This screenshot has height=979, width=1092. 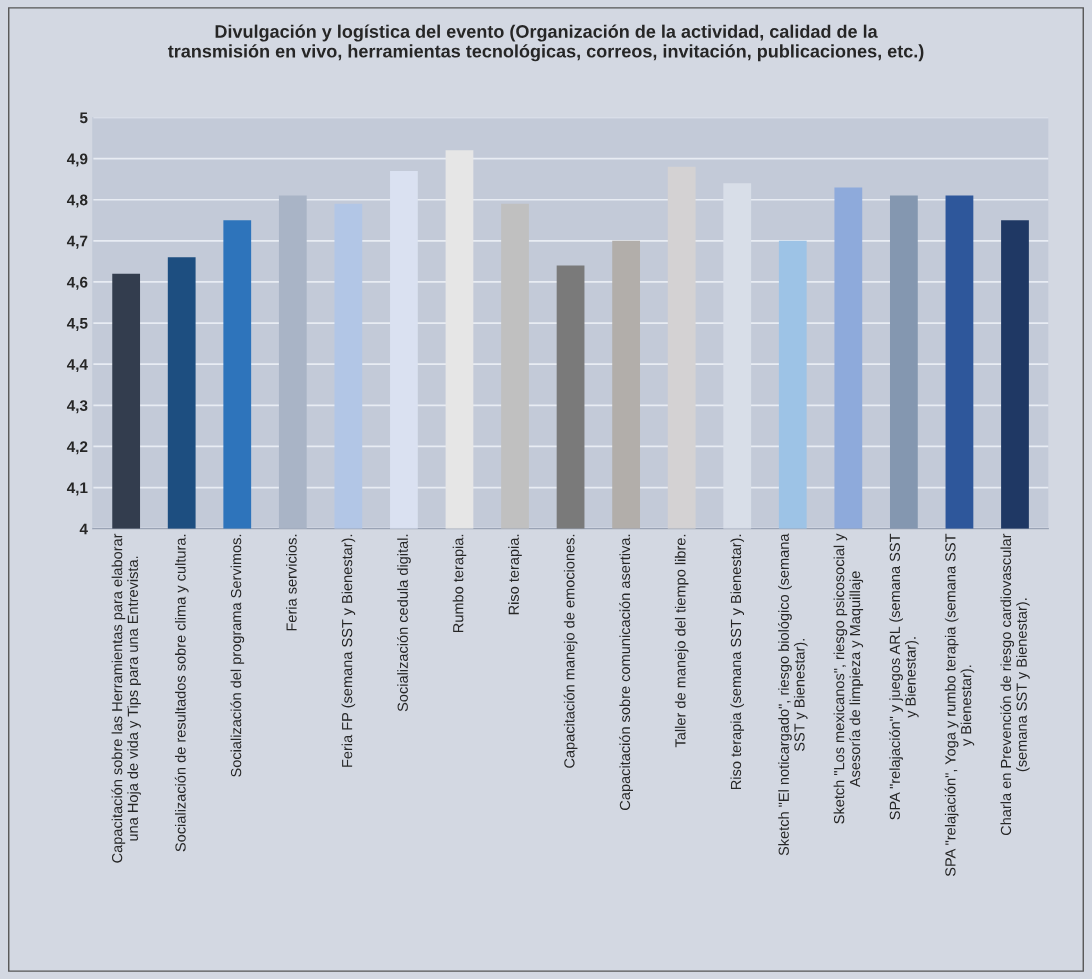 What do you see at coordinates (77, 160) in the screenshot?
I see `y-tick-label: 4,9` at bounding box center [77, 160].